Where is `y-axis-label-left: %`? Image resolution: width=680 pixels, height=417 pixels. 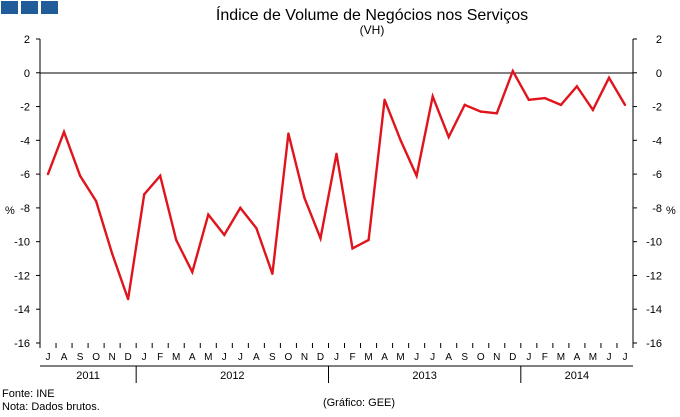 y-axis-label-left: % is located at coordinates (10, 211).